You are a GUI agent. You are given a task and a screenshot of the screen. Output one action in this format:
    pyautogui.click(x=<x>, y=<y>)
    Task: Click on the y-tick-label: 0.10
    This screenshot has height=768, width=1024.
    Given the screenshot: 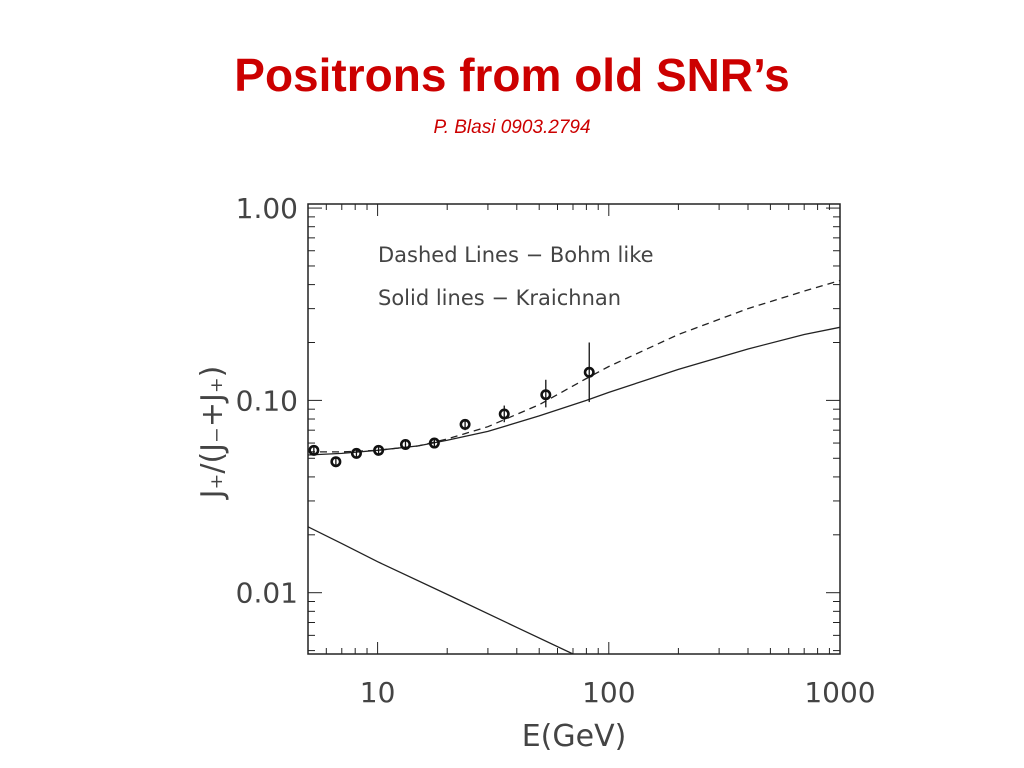 What is the action you would take?
    pyautogui.click(x=267, y=400)
    